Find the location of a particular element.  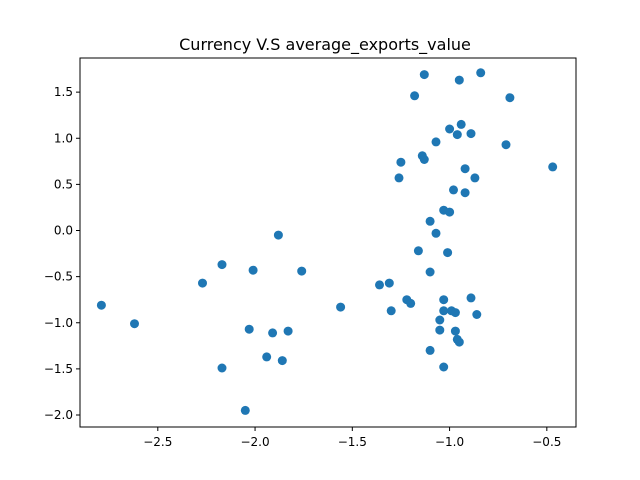

chart-title: Currency V.S average_exports_value is located at coordinates (325, 45).